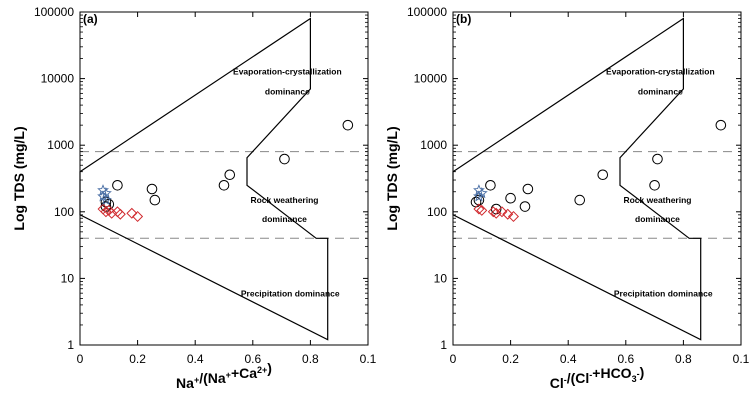 The height and width of the screenshot is (415, 751). What do you see at coordinates (212, 378) in the screenshot?
I see `x-axis-title-part: /(Na` at bounding box center [212, 378].